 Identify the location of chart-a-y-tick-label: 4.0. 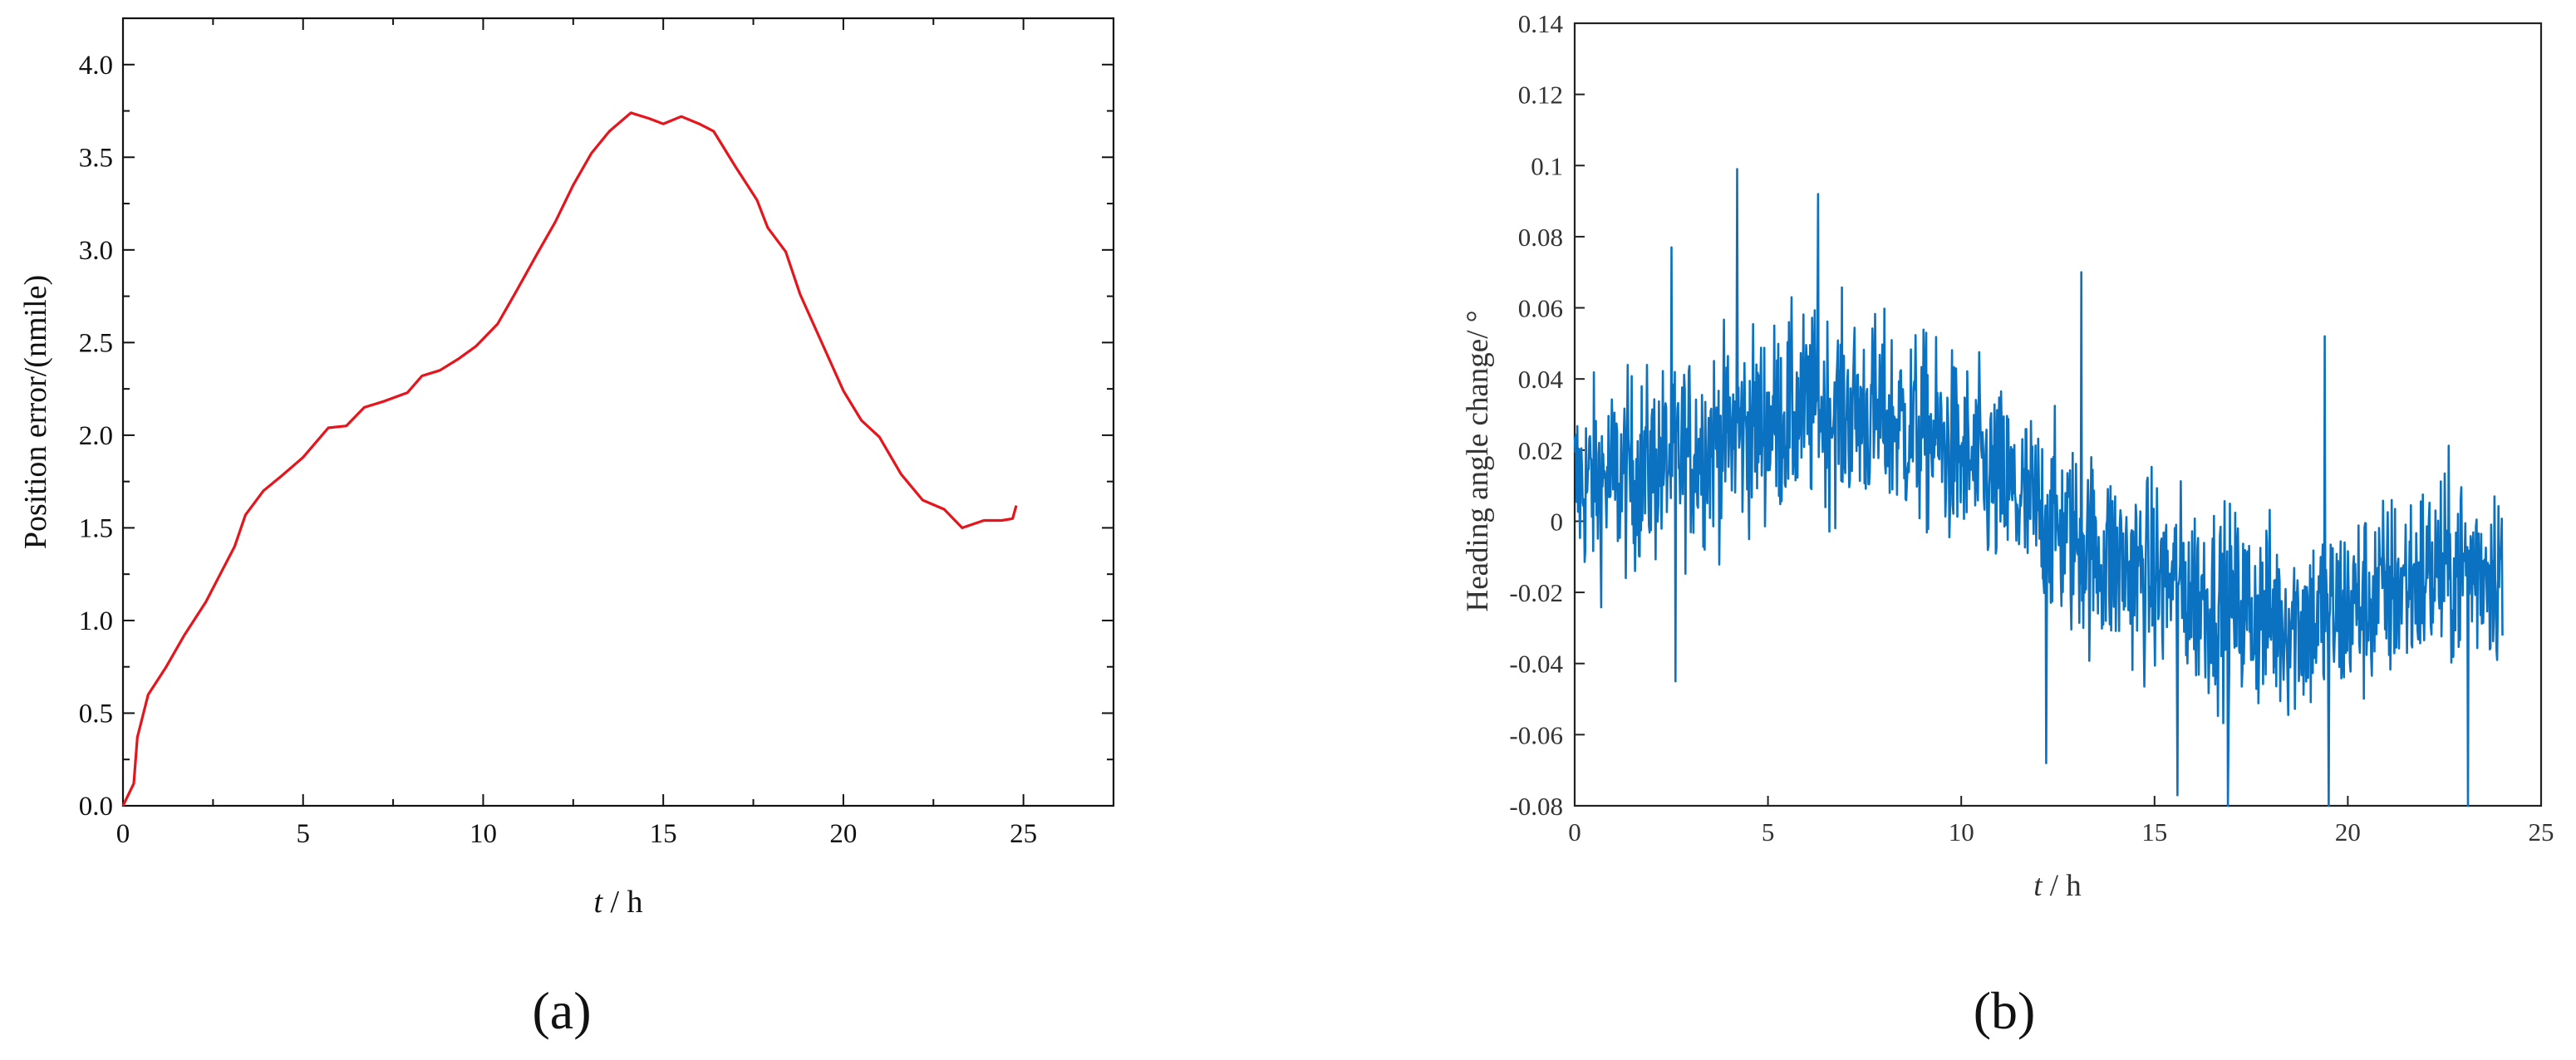
(96, 66).